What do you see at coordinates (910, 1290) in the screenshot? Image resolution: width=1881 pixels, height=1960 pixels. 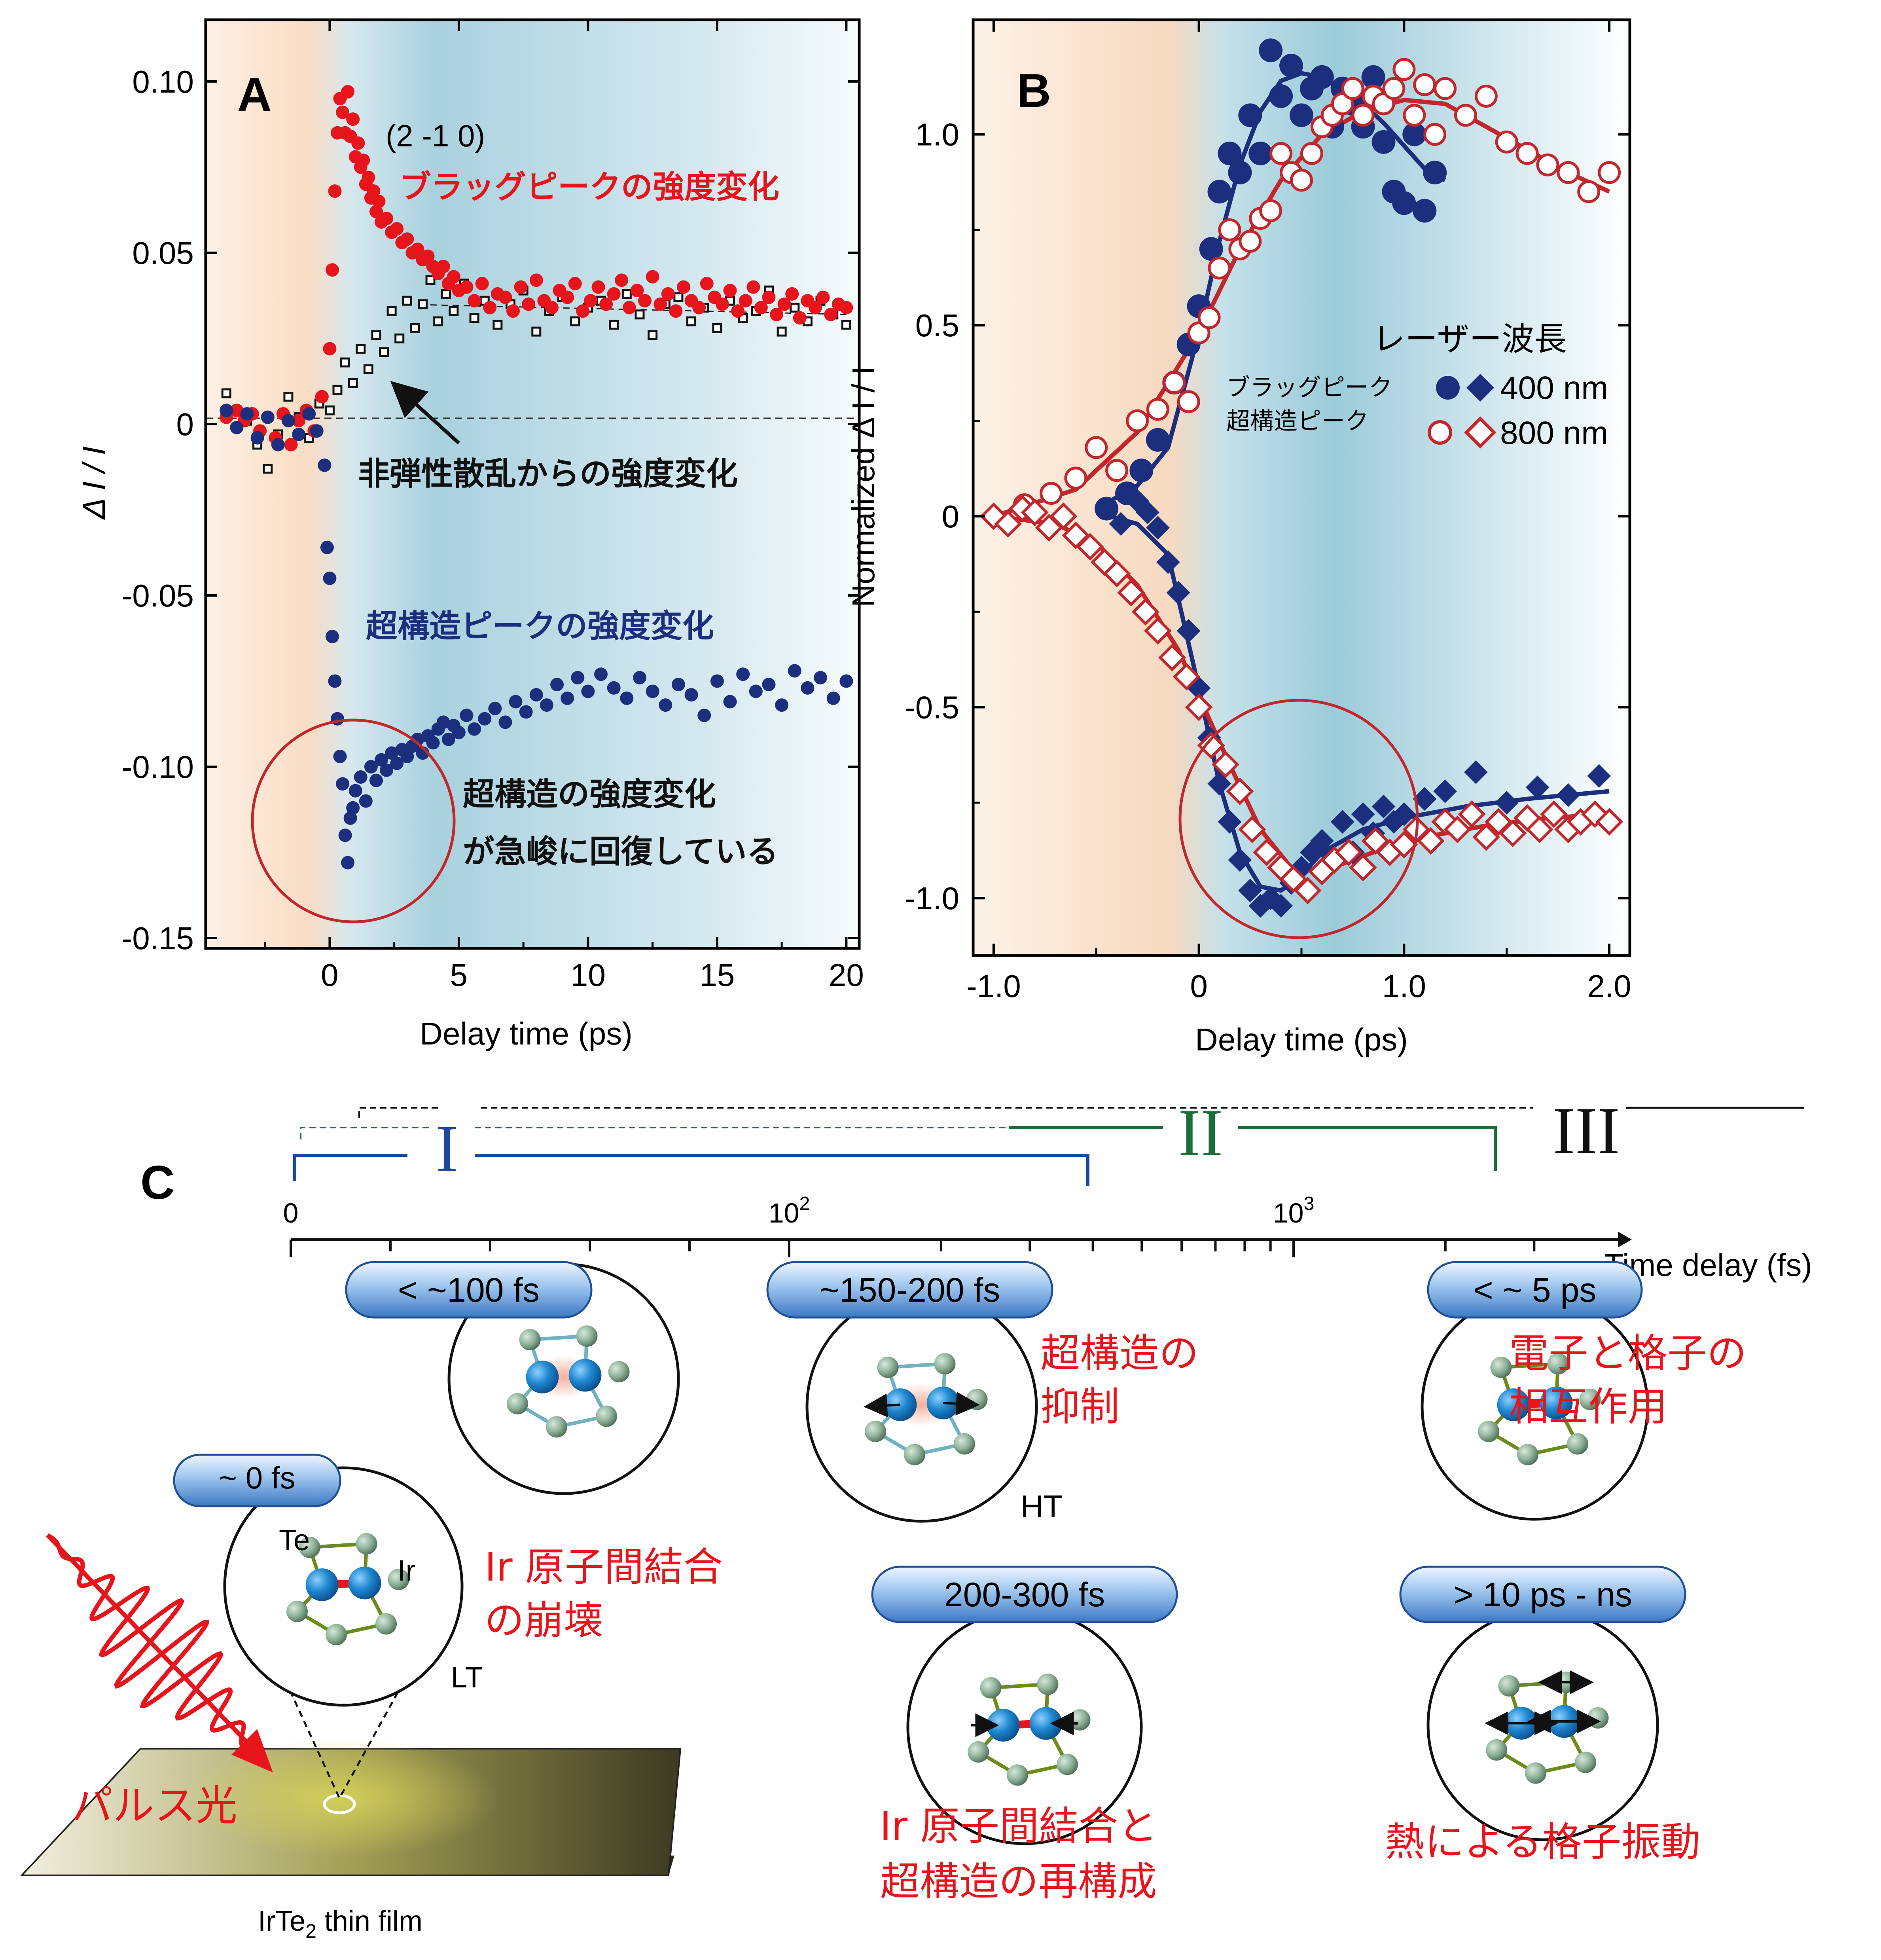 I see `stage2-time: ~150-200 fs` at bounding box center [910, 1290].